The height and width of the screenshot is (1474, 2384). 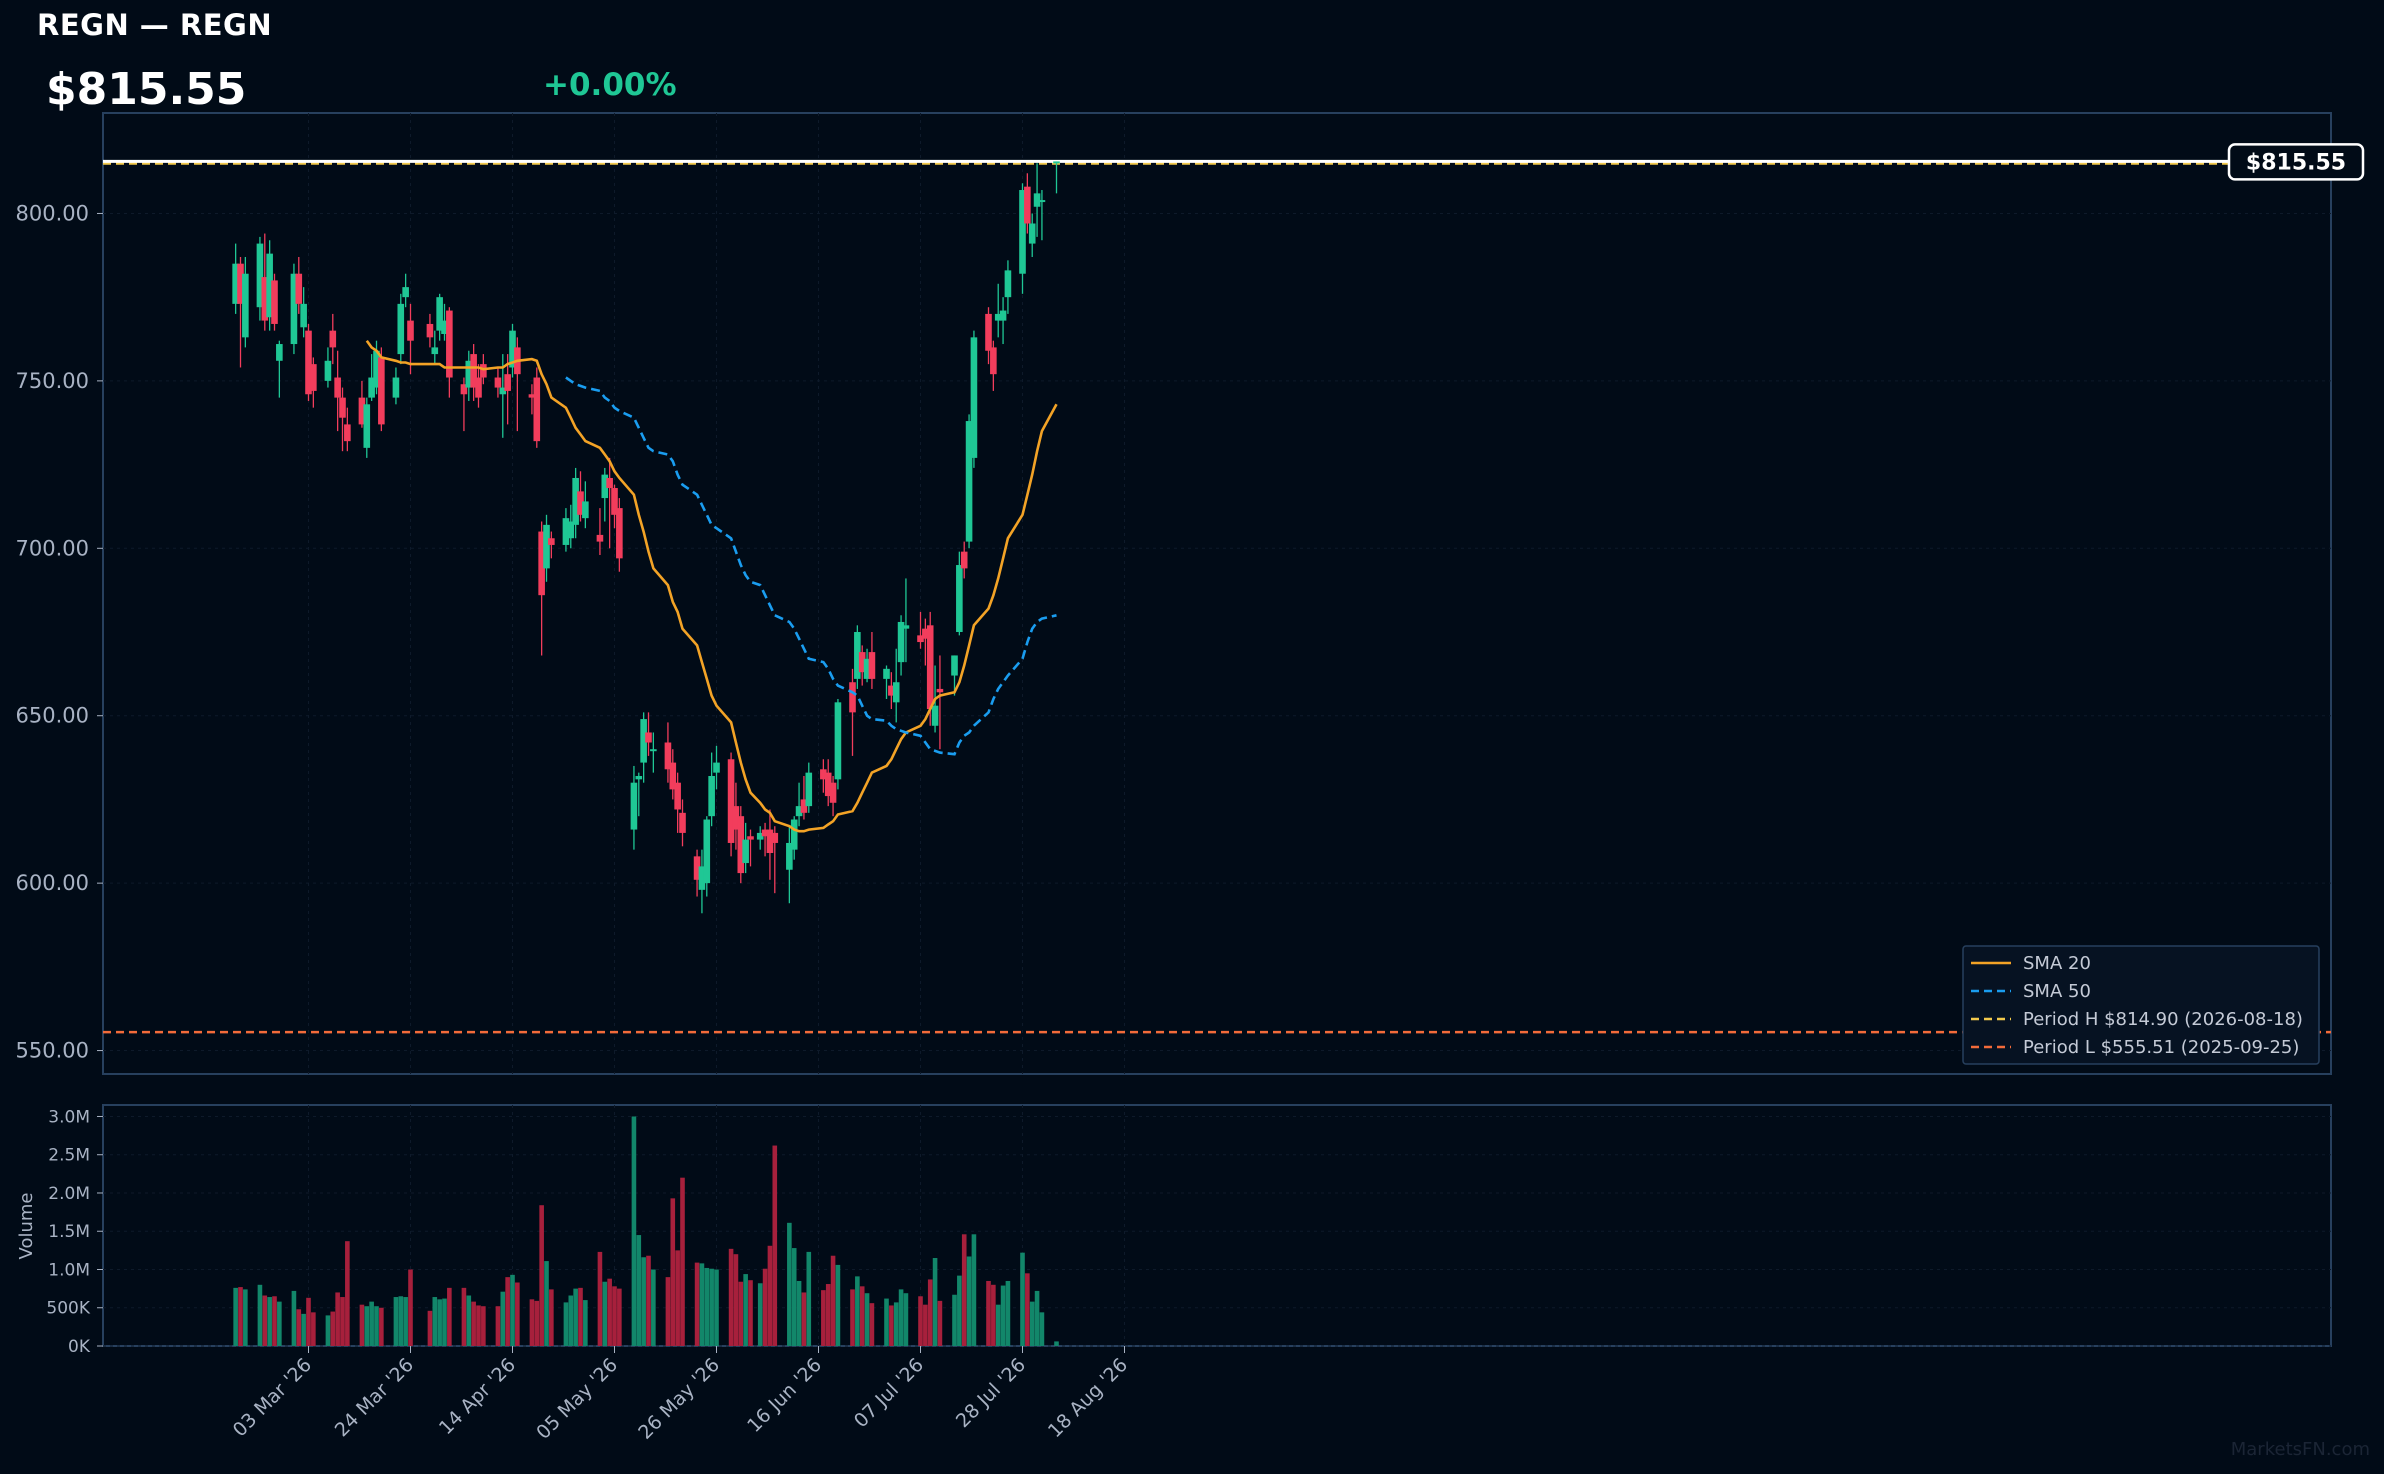 What do you see at coordinates (69, 1270) in the screenshot?
I see `volume-tick-label: 1.0M` at bounding box center [69, 1270].